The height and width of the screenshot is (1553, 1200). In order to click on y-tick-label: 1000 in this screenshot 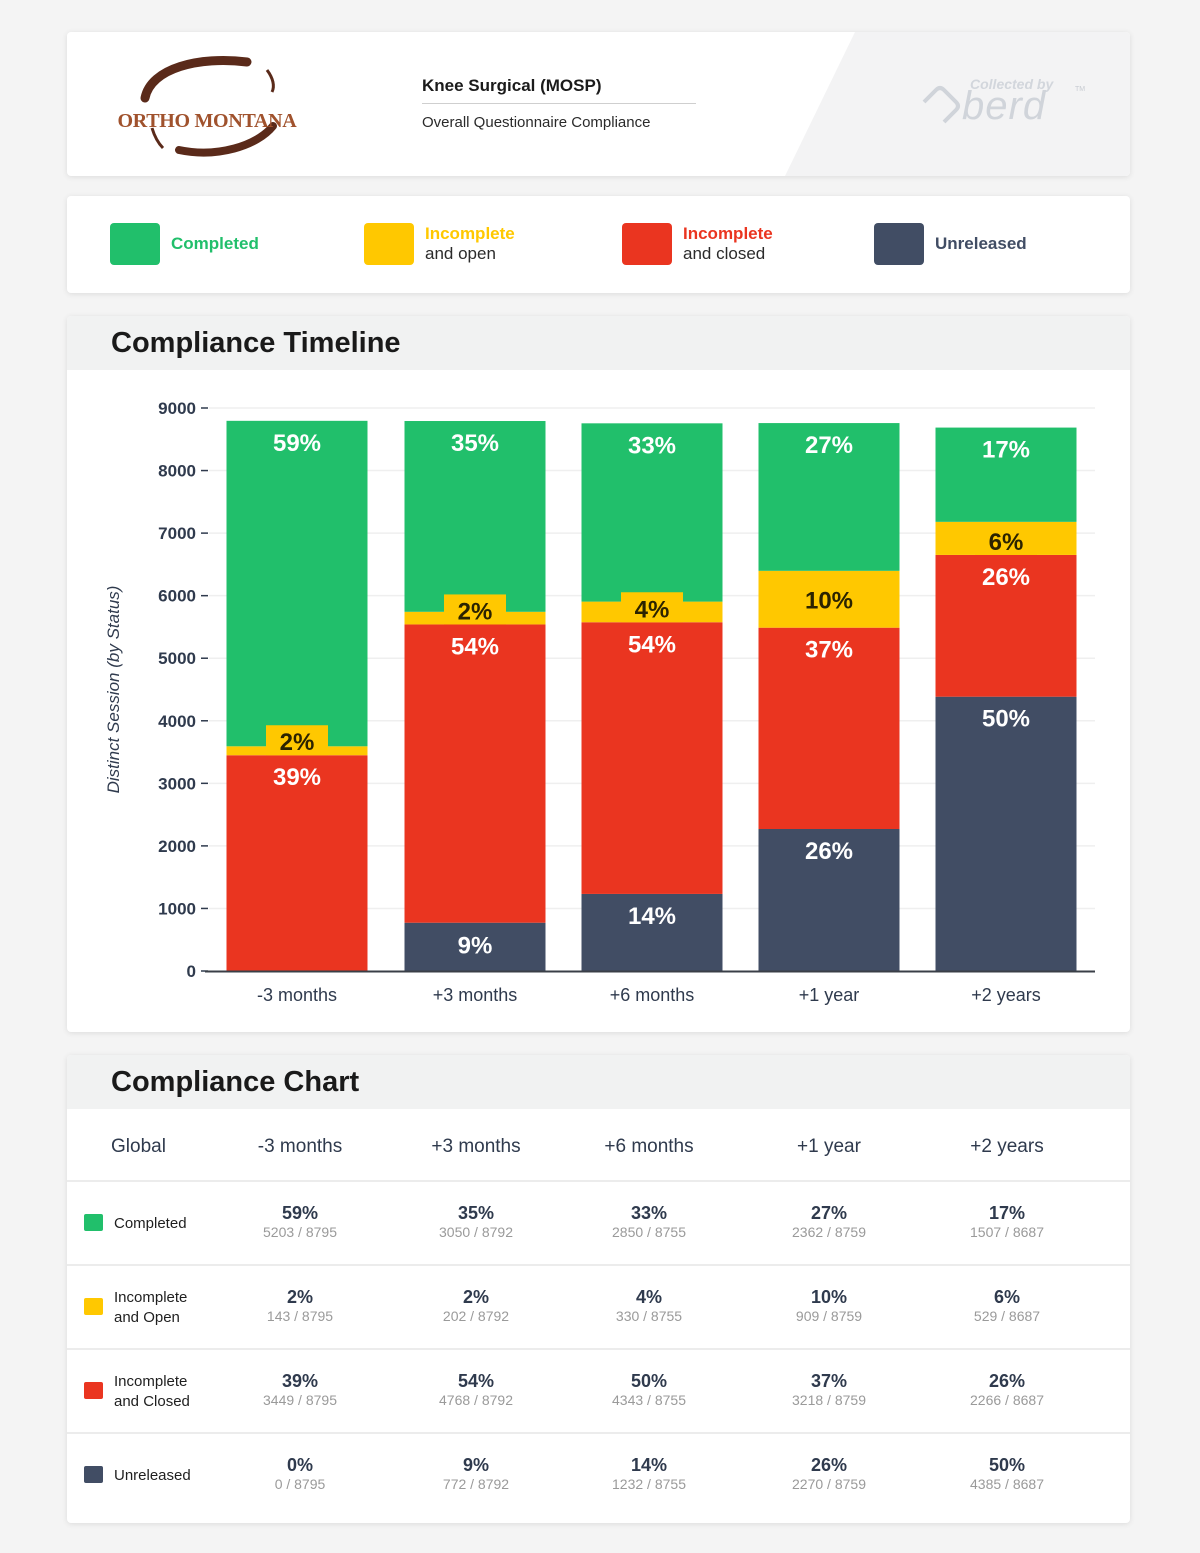, I will do `click(177, 908)`.